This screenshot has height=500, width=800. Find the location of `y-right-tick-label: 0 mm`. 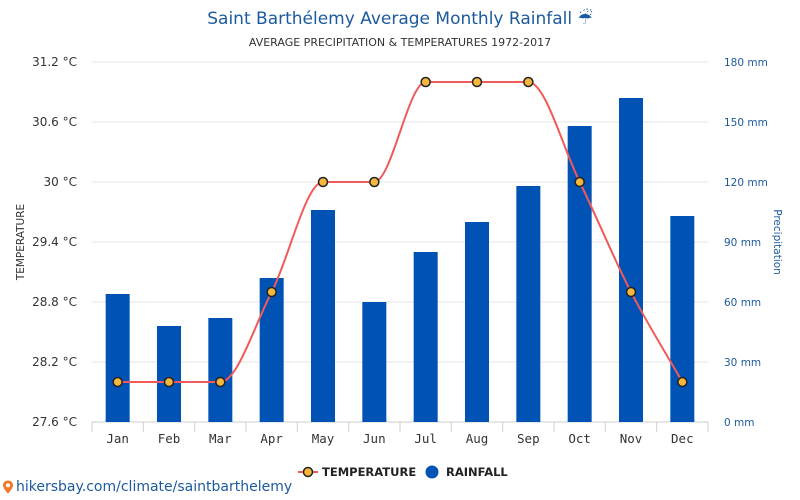

y-right-tick-label: 0 mm is located at coordinates (739, 423).